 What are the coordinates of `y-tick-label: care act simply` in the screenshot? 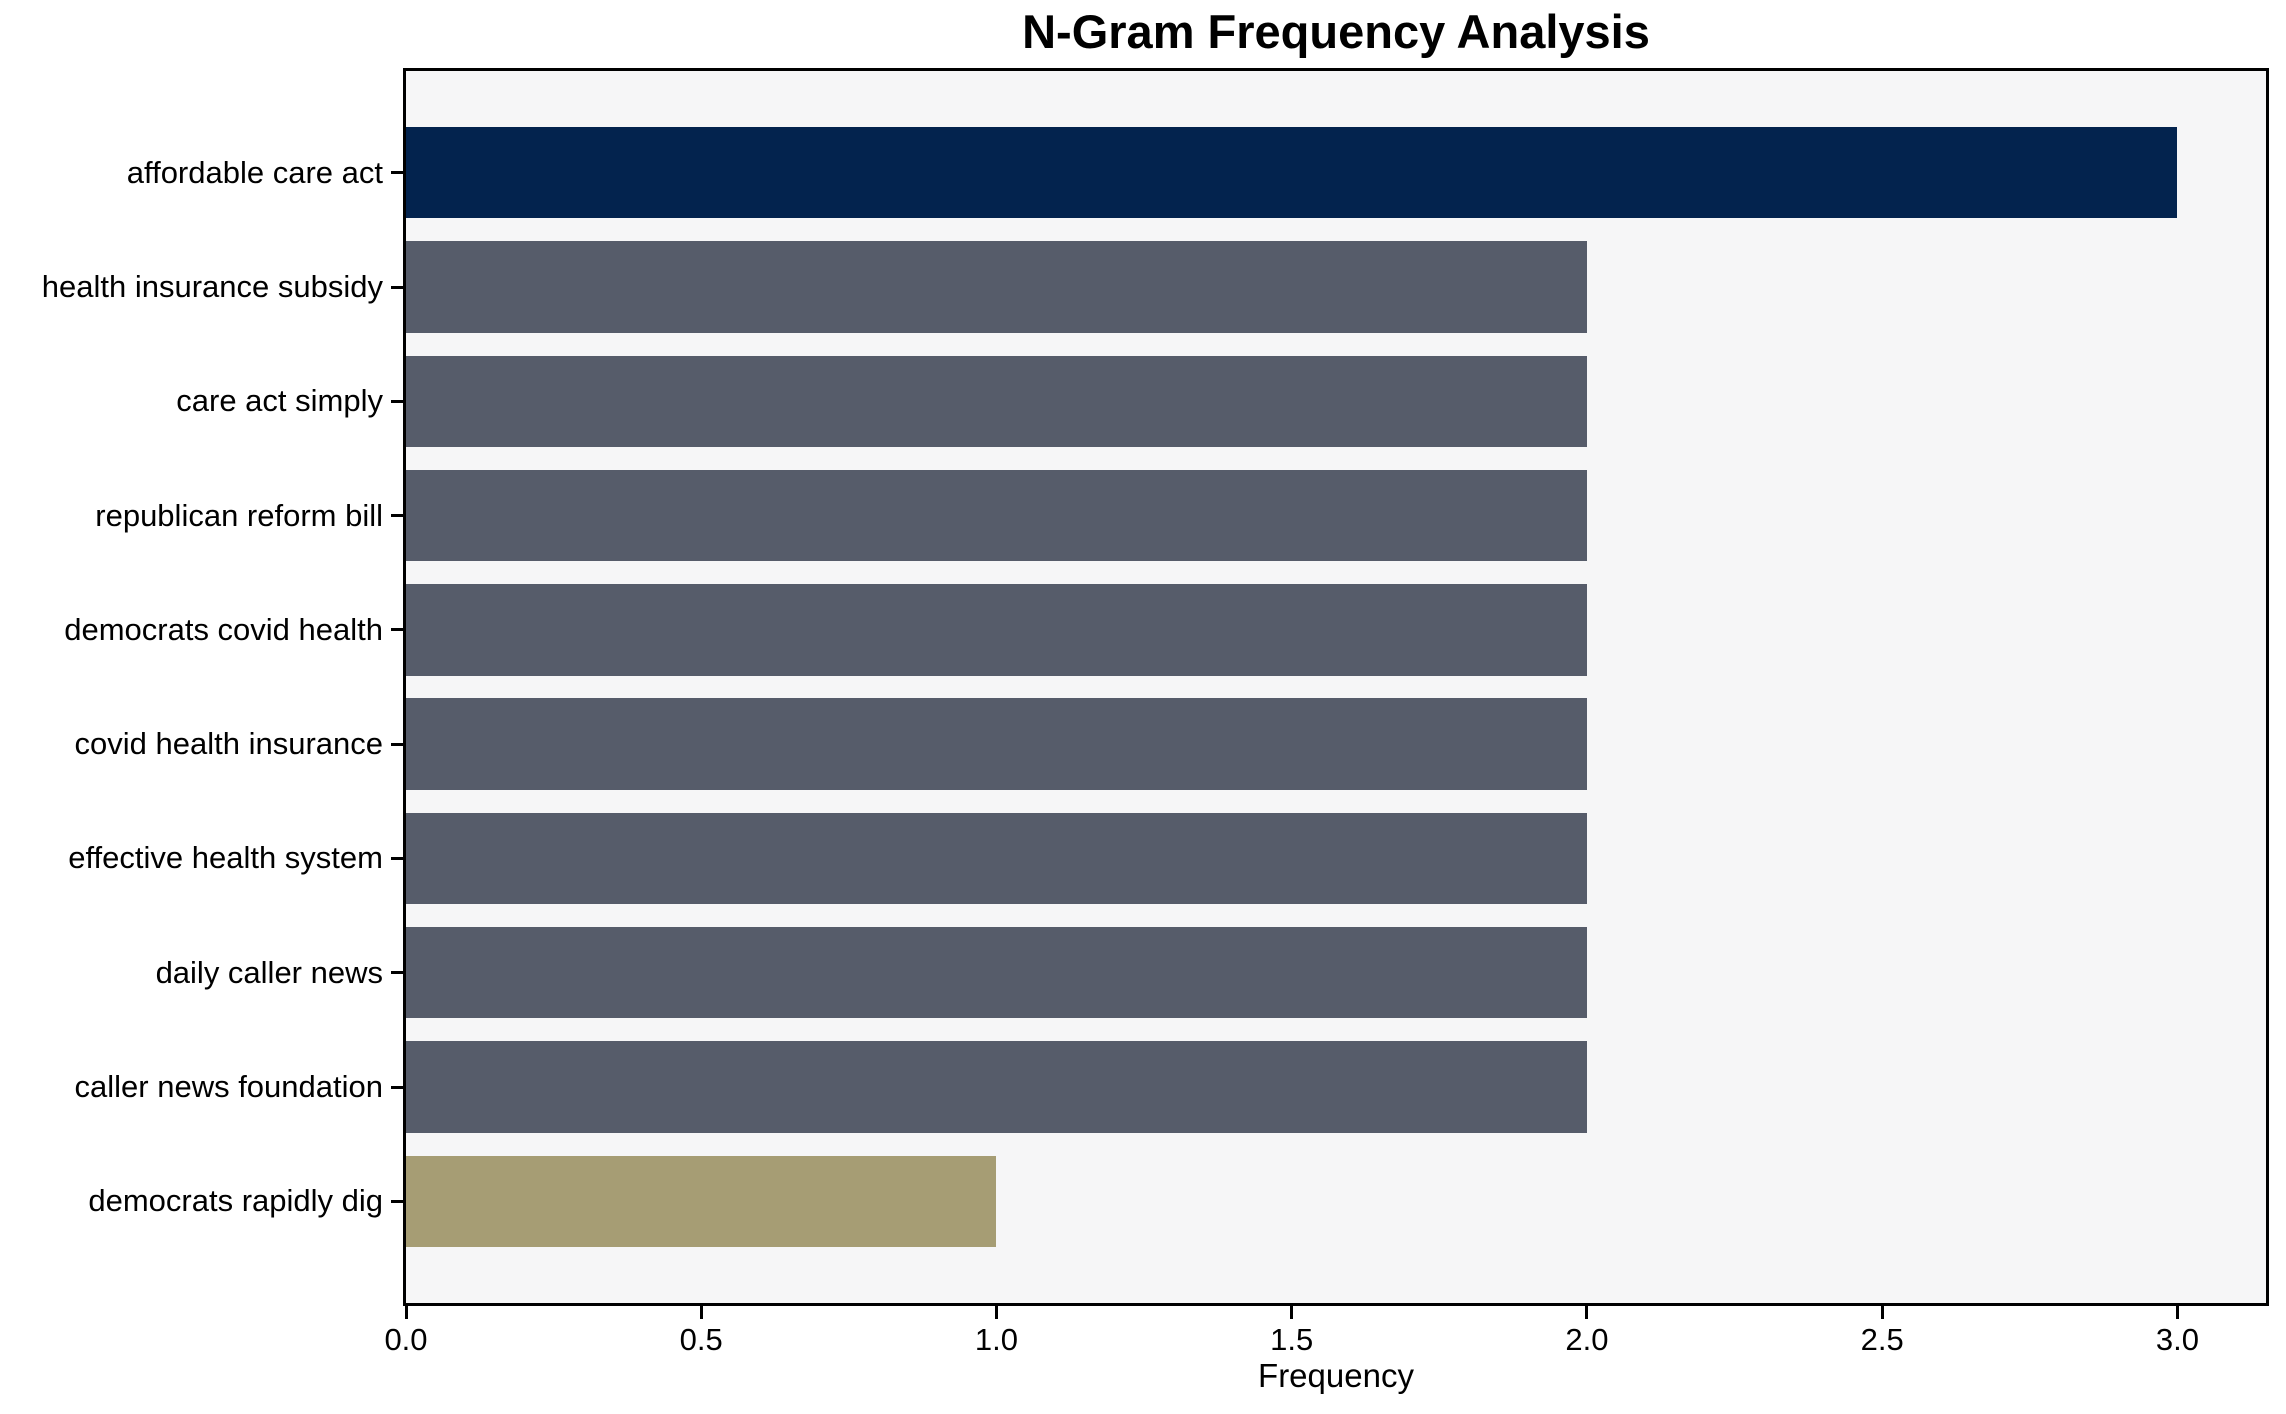 It's located at (279, 401).